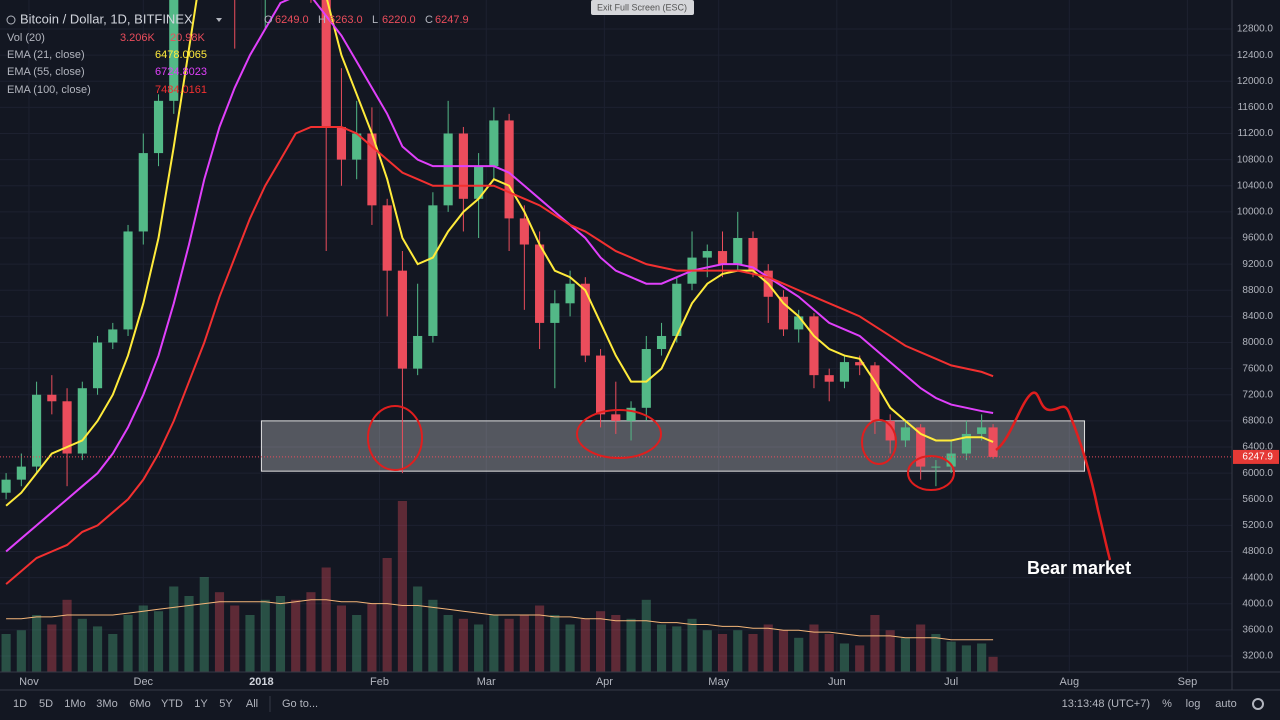 The height and width of the screenshot is (720, 1280). What do you see at coordinates (739, 476) in the screenshot?
I see `hand-drawings` at bounding box center [739, 476].